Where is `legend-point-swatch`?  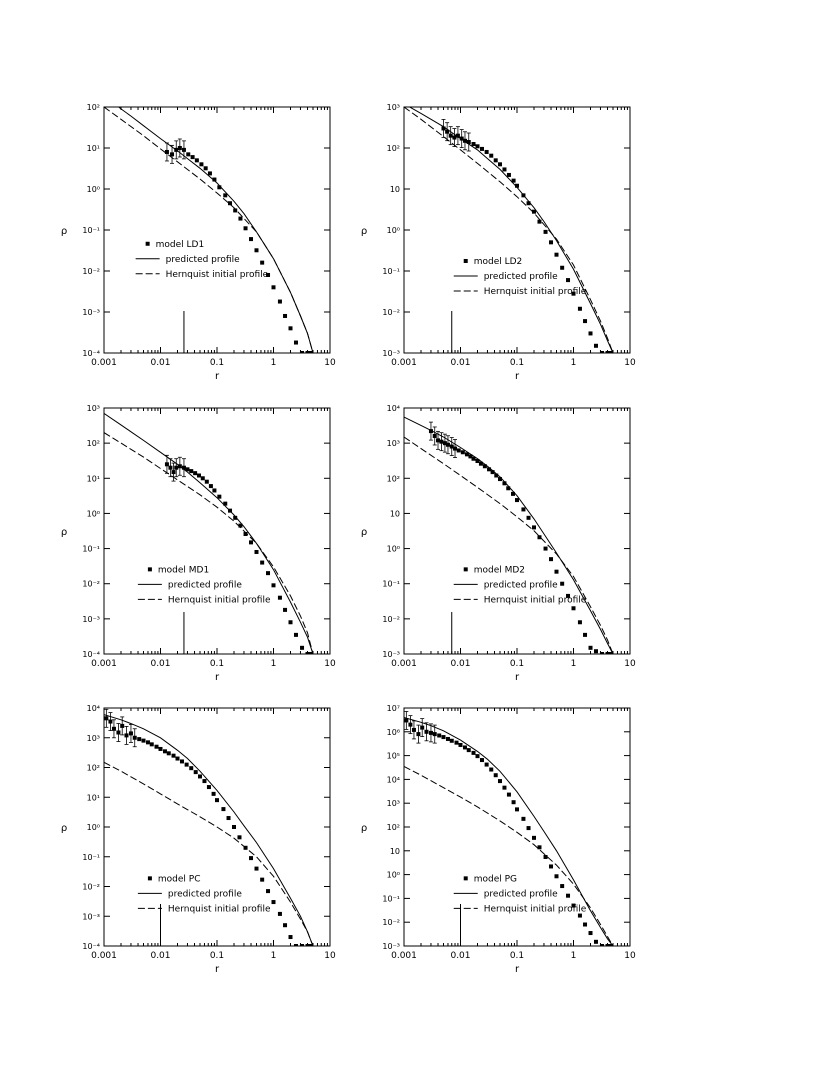
legend-point-swatch is located at coordinates (149, 569).